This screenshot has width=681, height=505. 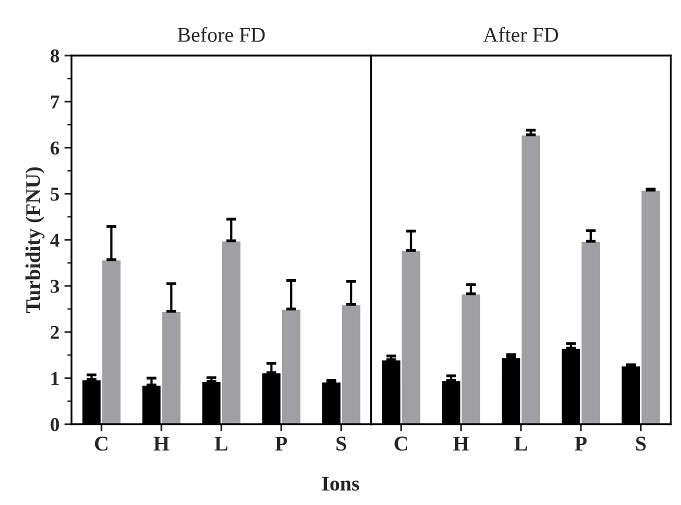 What do you see at coordinates (55, 240) in the screenshot?
I see `y-tick-label: 4` at bounding box center [55, 240].